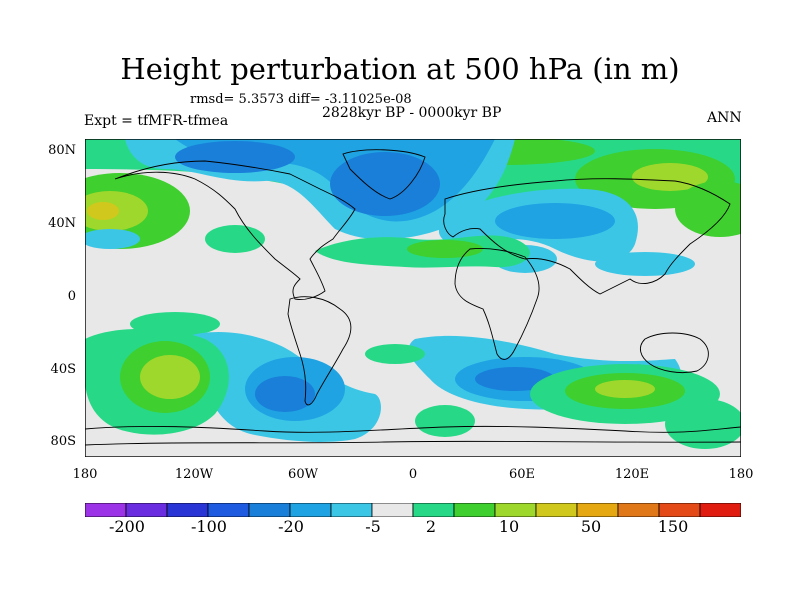 The width and height of the screenshot is (800, 600). Describe the element at coordinates (445, 249) in the screenshot. I see `anomaly-region-atlantic-bright` at that location.